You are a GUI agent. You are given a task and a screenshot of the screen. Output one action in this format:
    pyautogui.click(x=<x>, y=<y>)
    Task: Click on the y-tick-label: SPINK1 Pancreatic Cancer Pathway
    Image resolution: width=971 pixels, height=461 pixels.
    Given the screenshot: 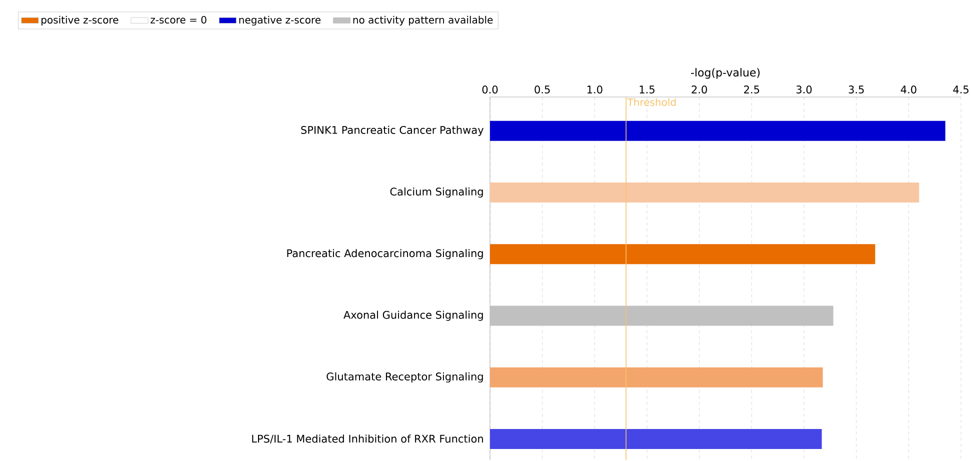 What is the action you would take?
    pyautogui.click(x=392, y=131)
    